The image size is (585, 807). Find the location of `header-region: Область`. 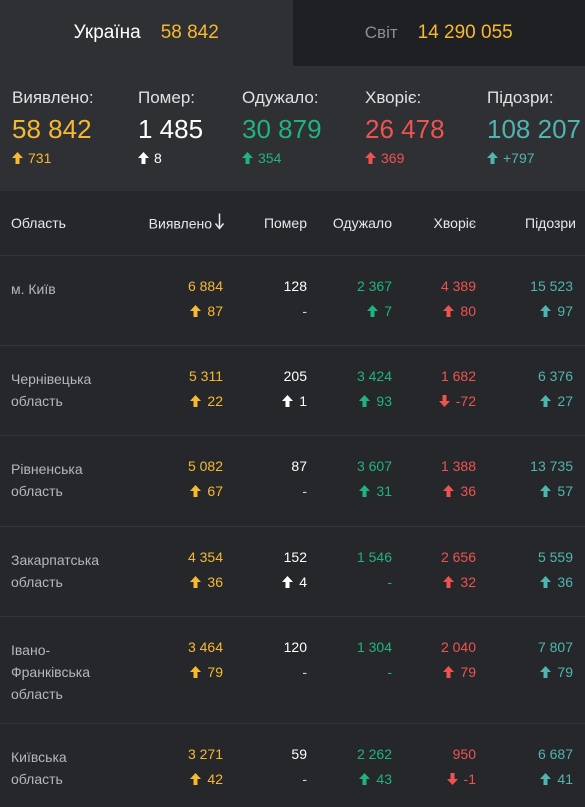

header-region: Область is located at coordinates (38, 223).